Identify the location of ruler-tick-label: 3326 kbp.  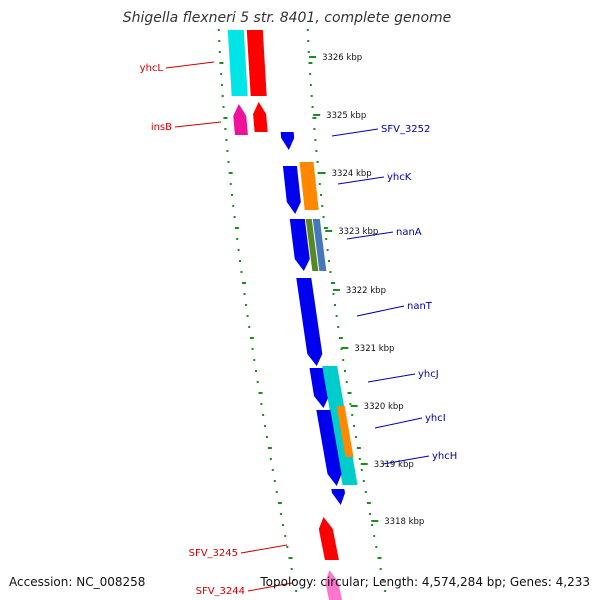
(342, 58).